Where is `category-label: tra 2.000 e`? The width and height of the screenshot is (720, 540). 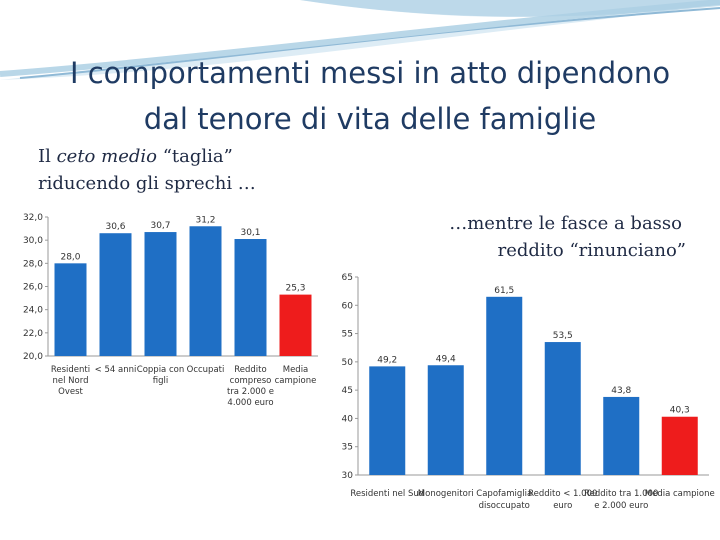 category-label: tra 2.000 e is located at coordinates (250, 392).